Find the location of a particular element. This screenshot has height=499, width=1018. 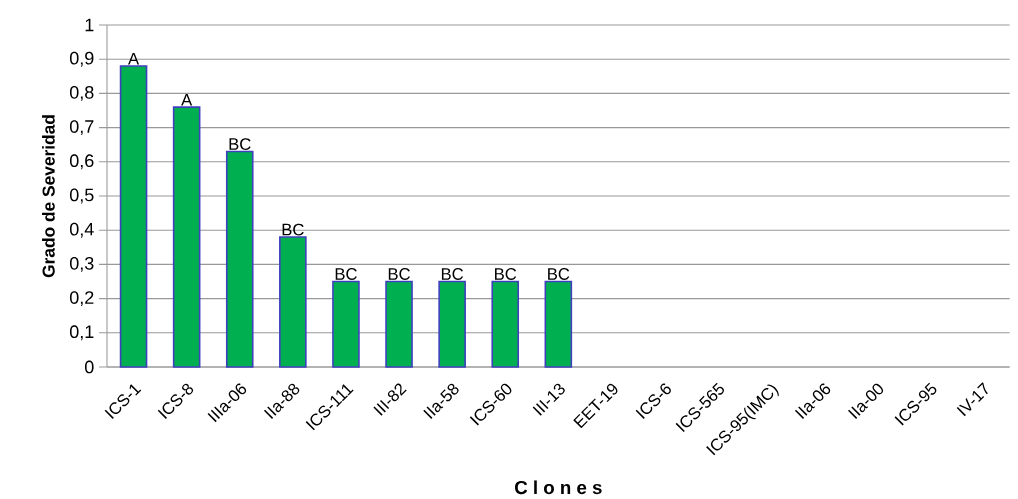

y-tick-label: 0,6 is located at coordinates (81, 162).